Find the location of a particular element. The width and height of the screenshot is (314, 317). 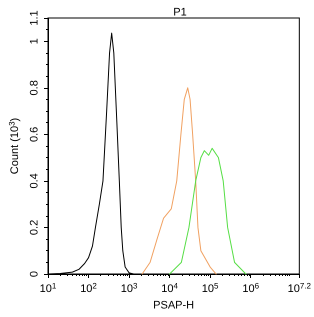

x-axis-title: PSAP-H is located at coordinates (173, 306).